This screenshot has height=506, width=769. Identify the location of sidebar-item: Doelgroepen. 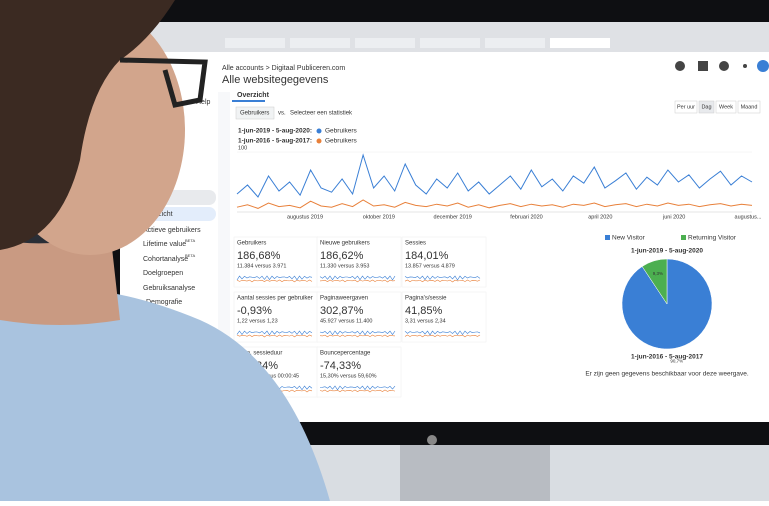
(163, 273).